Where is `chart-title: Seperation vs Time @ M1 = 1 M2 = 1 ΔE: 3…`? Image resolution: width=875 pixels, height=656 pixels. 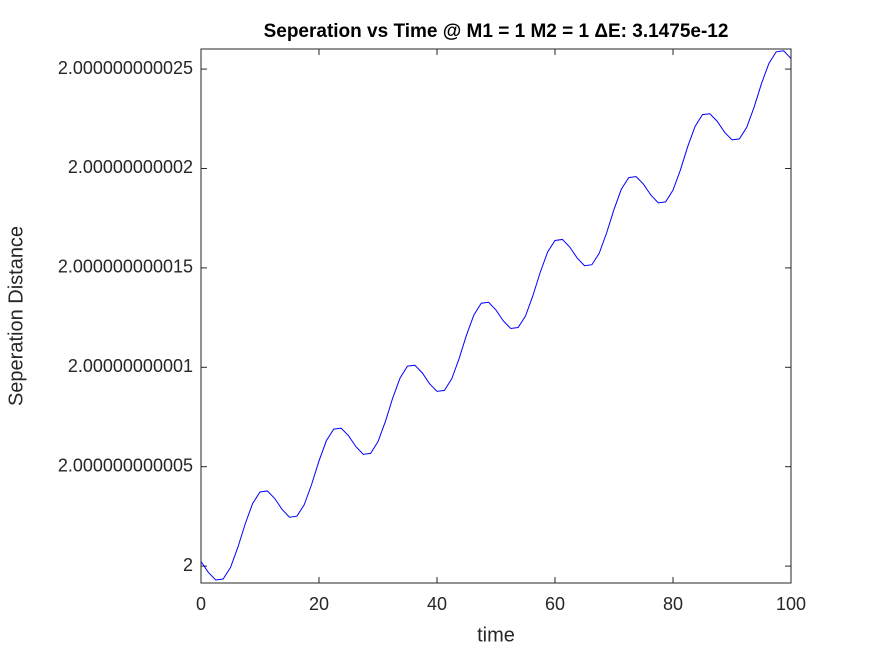
chart-title: Seperation vs Time @ M1 = 1 M2 = 1 ΔE: 3… is located at coordinates (496, 31).